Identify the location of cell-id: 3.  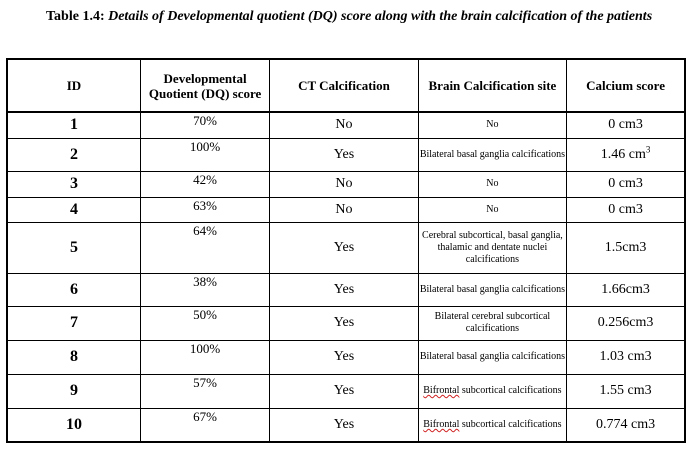
(73, 184).